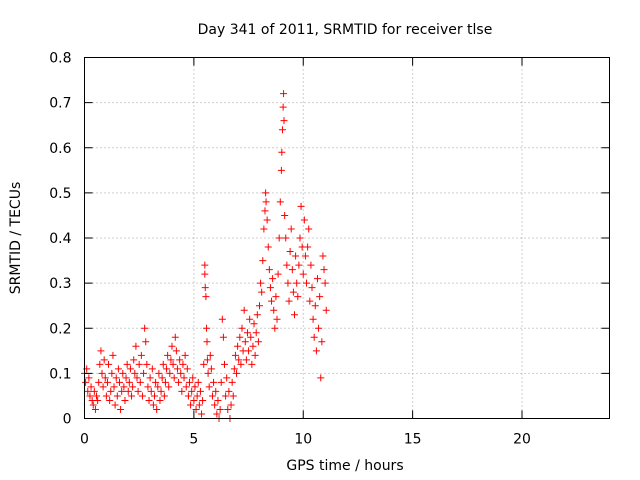  What do you see at coordinates (60, 284) in the screenshot?
I see `y-tick-label: 0.3` at bounding box center [60, 284].